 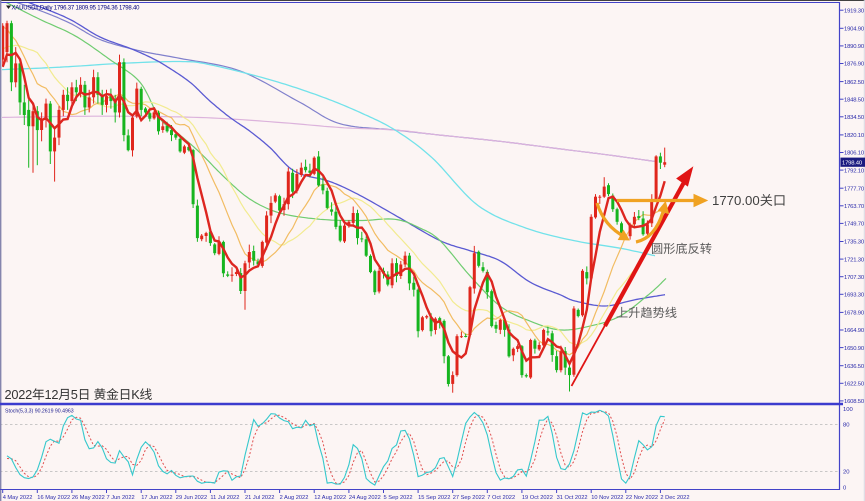 I want to click on svg-text: 1735.30, so click(x=854, y=243).